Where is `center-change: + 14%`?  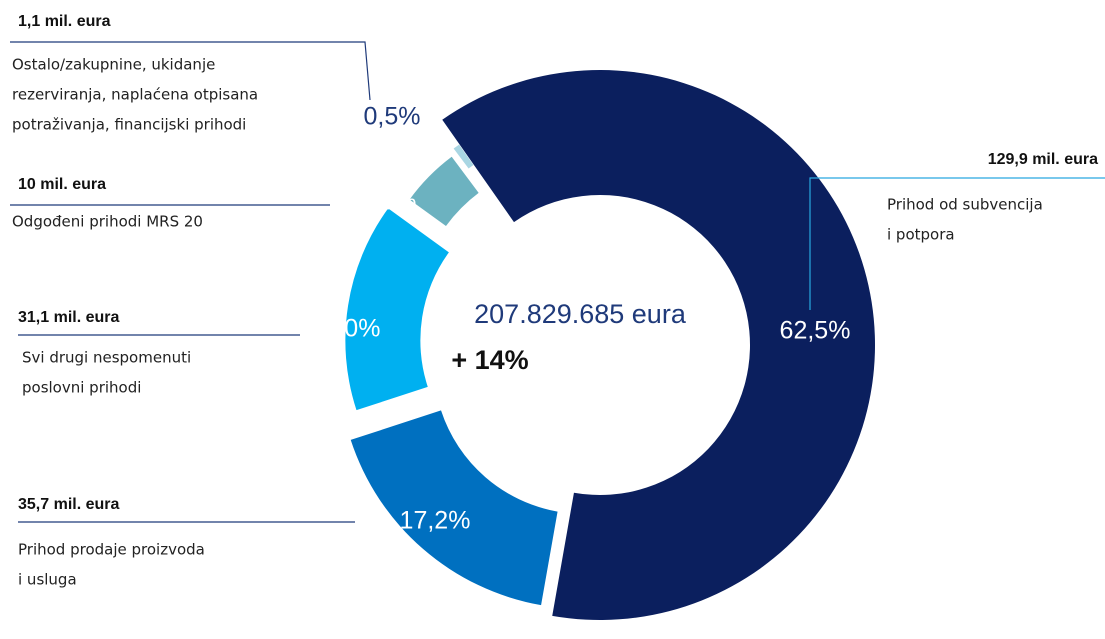
center-change: + 14% is located at coordinates (489, 360).